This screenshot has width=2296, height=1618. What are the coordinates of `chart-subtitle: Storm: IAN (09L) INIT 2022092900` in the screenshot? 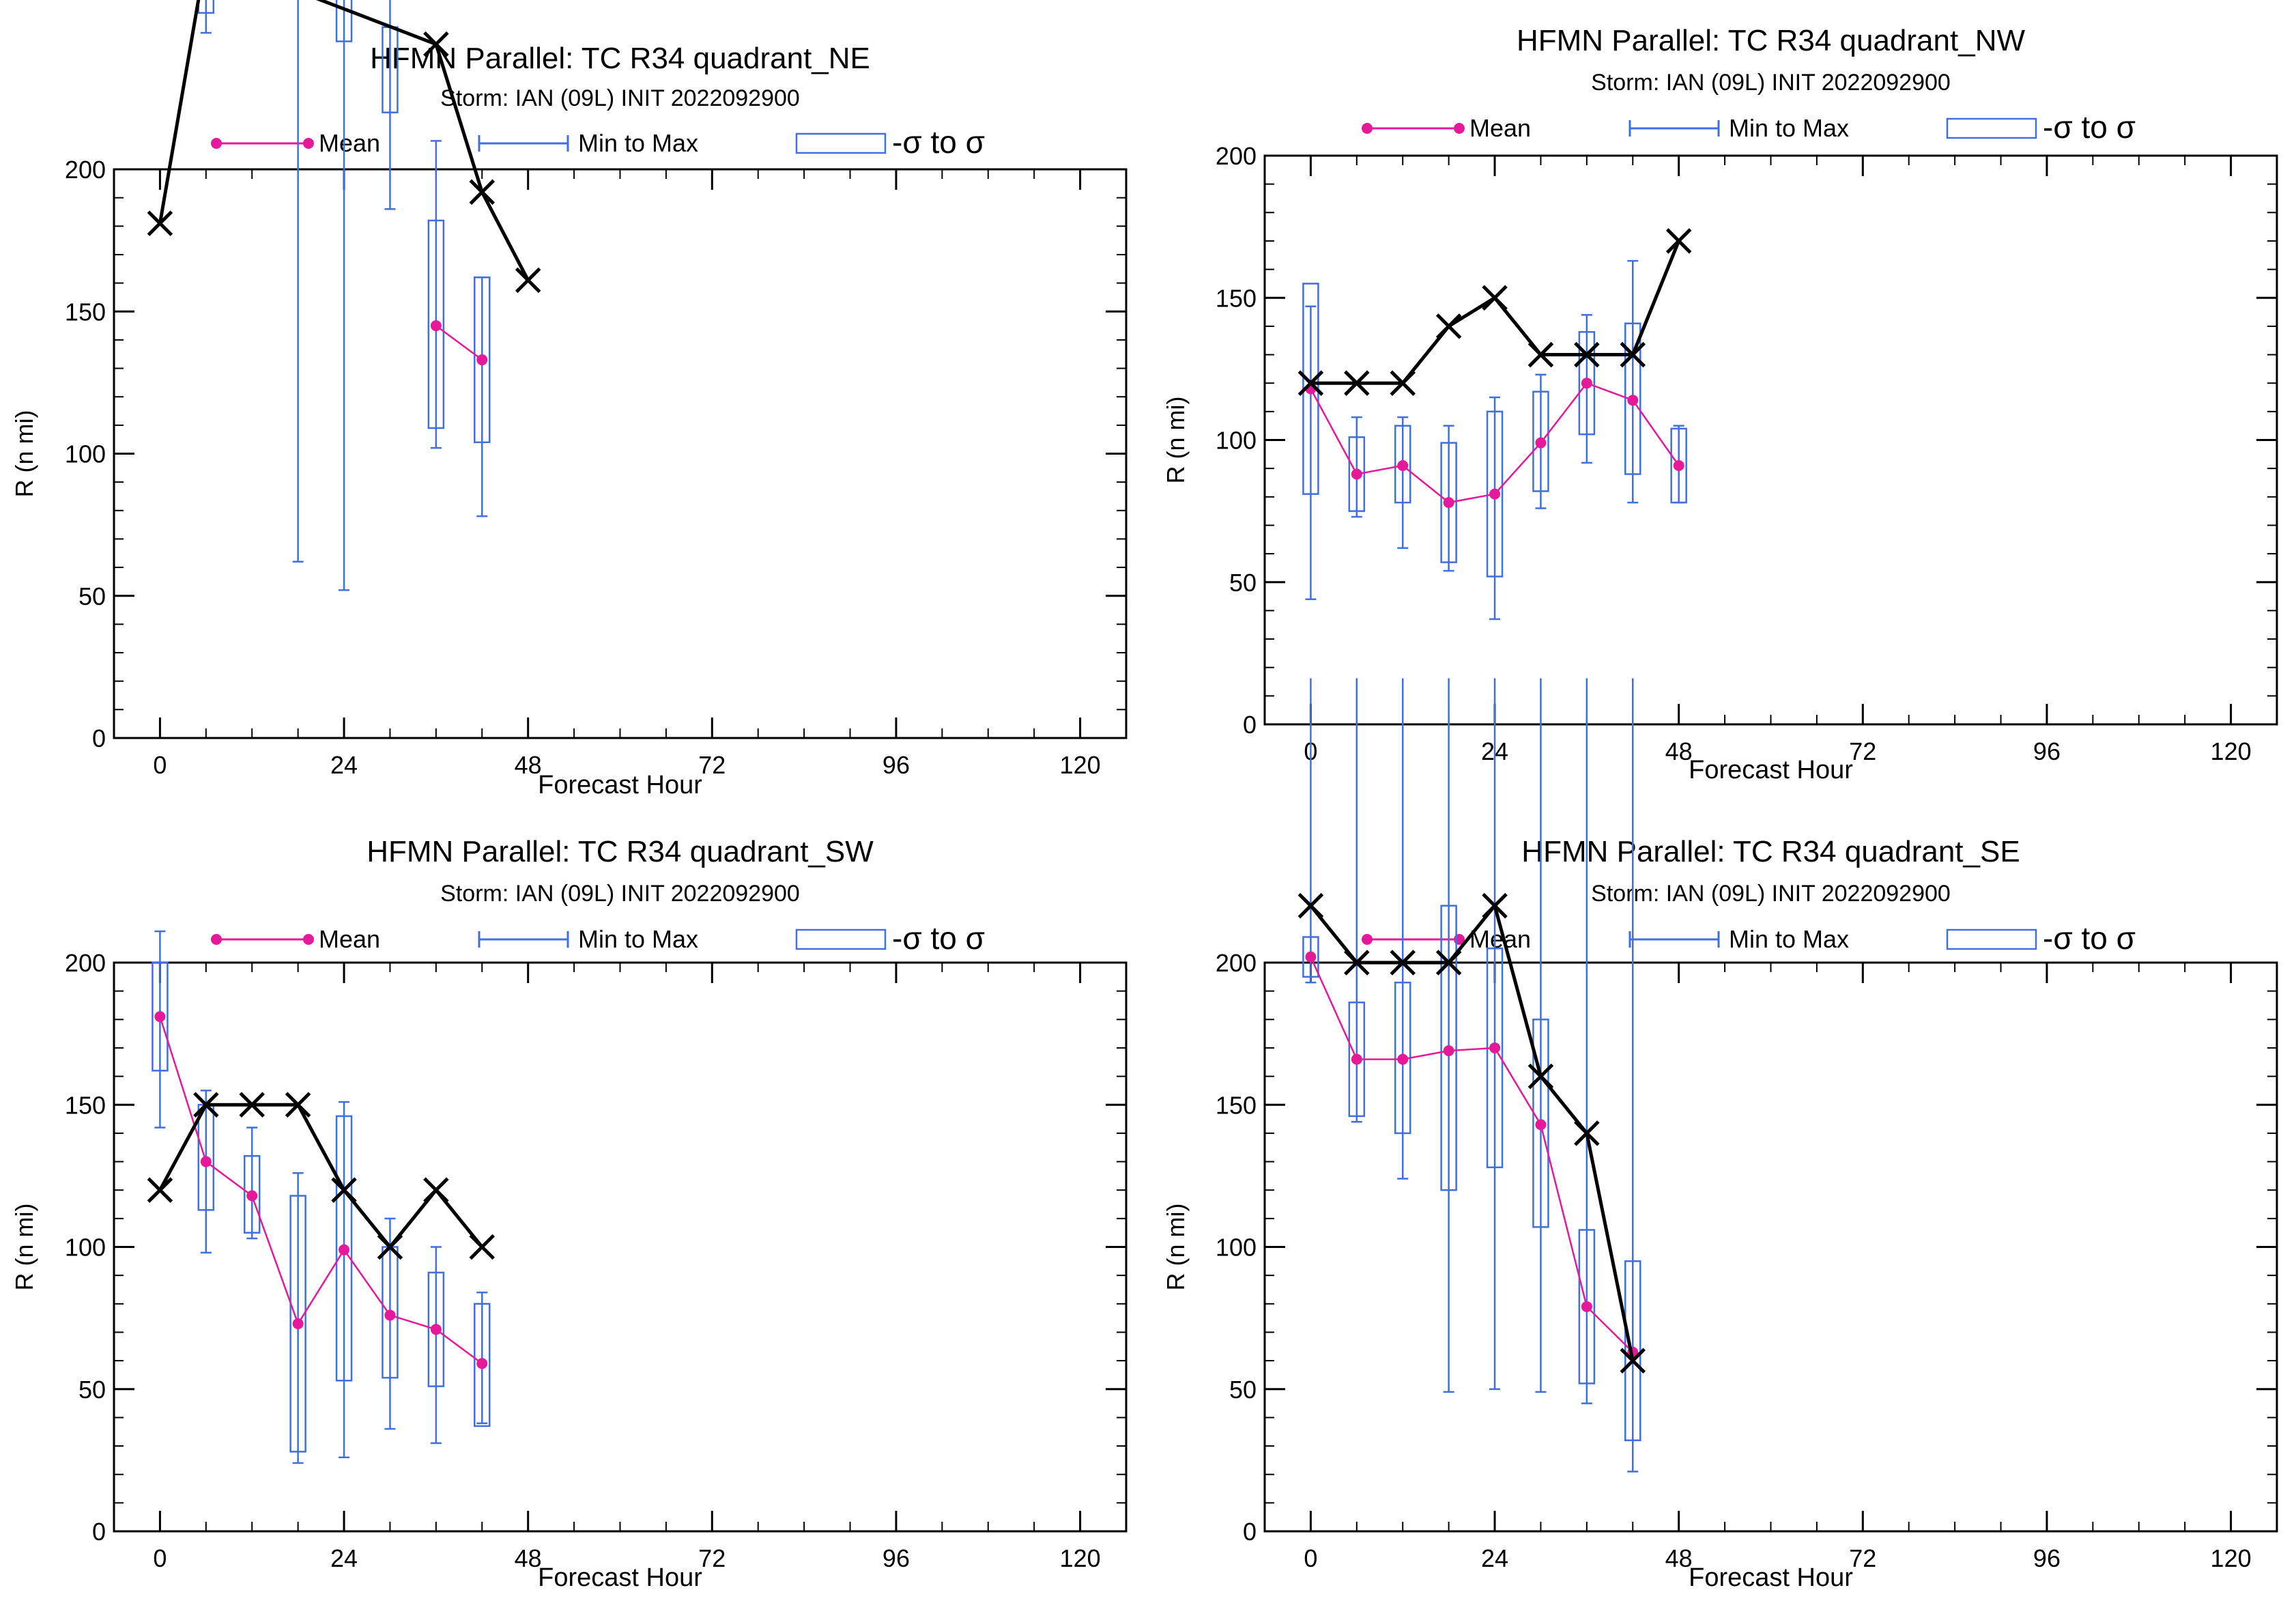 It's located at (620, 98).